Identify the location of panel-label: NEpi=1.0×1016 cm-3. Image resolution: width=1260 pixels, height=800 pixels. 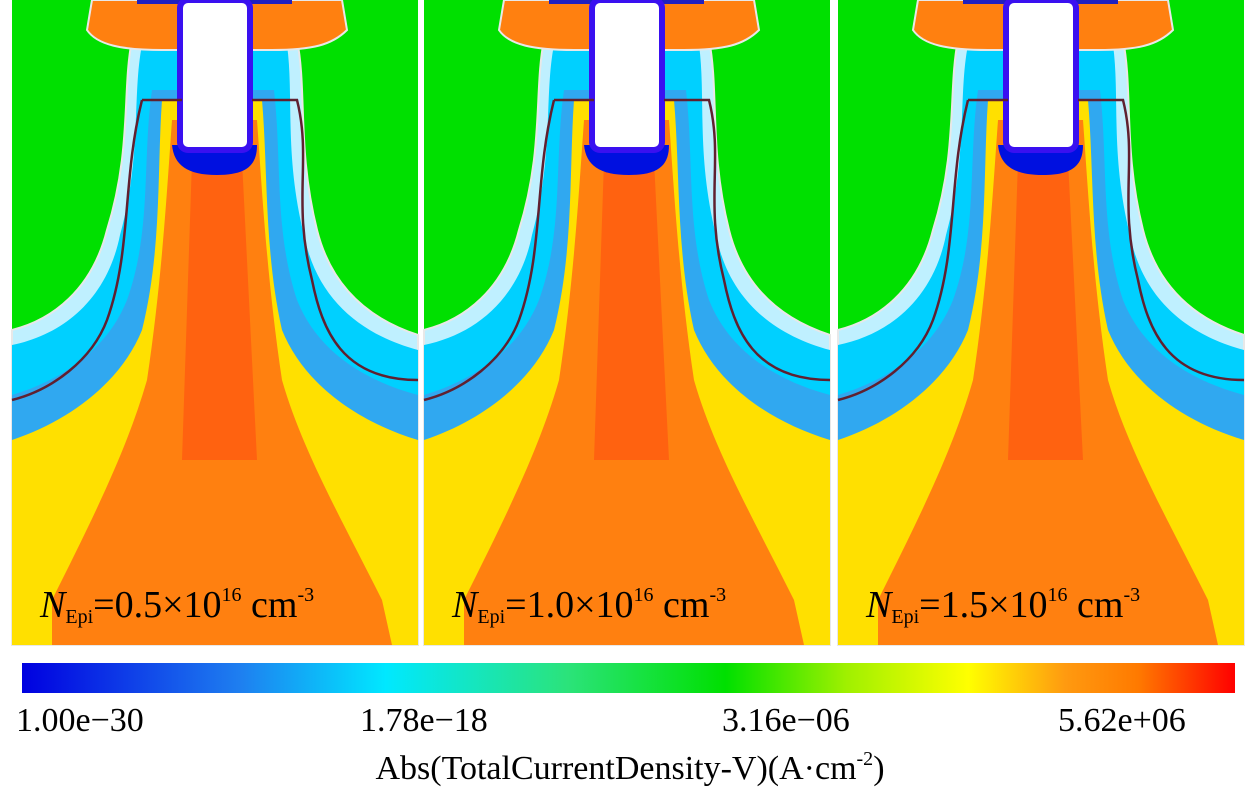
(589, 606).